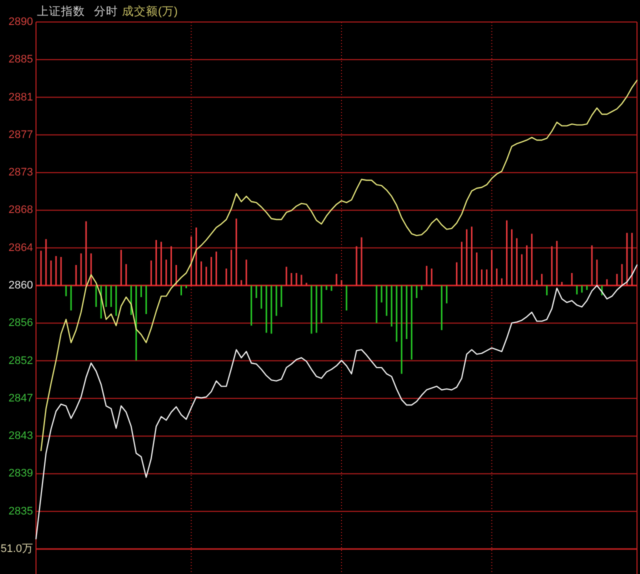 This screenshot has height=574, width=640. Describe the element at coordinates (20, 511) in the screenshot. I see `y-tick-label: 2835` at that location.